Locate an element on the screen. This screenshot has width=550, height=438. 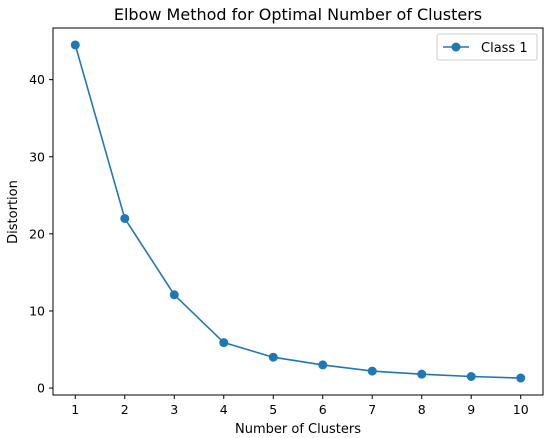
x-tick-label: 1 is located at coordinates (75, 409).